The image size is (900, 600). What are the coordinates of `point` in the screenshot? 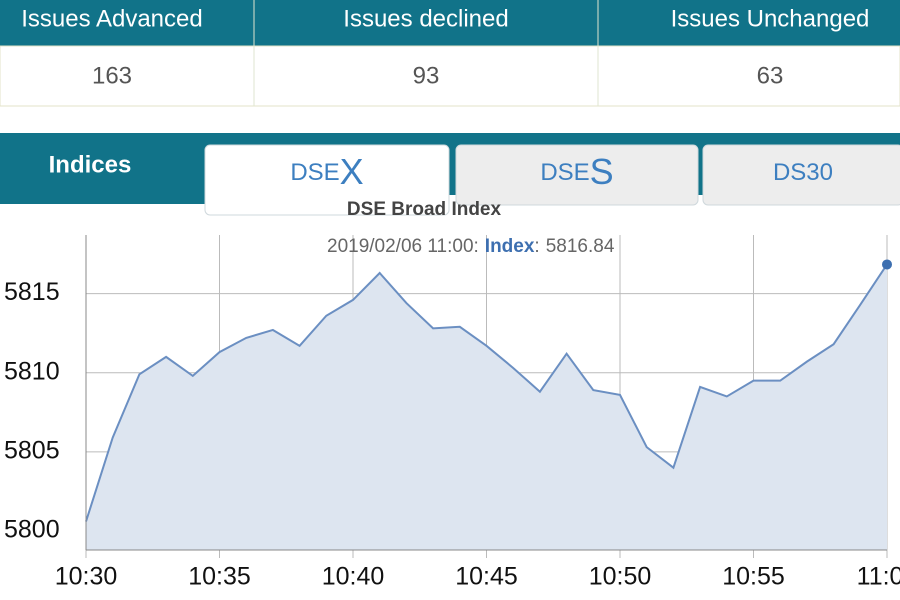 It's located at (887, 264).